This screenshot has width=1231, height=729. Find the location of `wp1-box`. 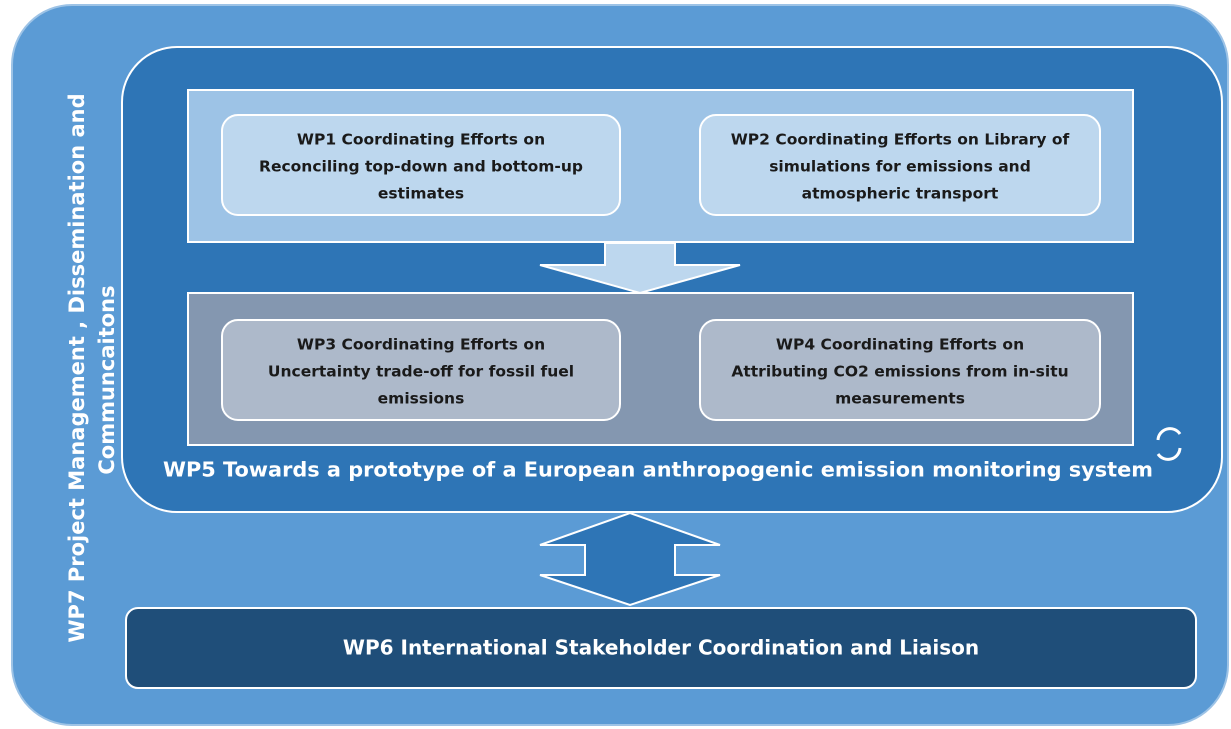

wp1-box is located at coordinates (421, 165).